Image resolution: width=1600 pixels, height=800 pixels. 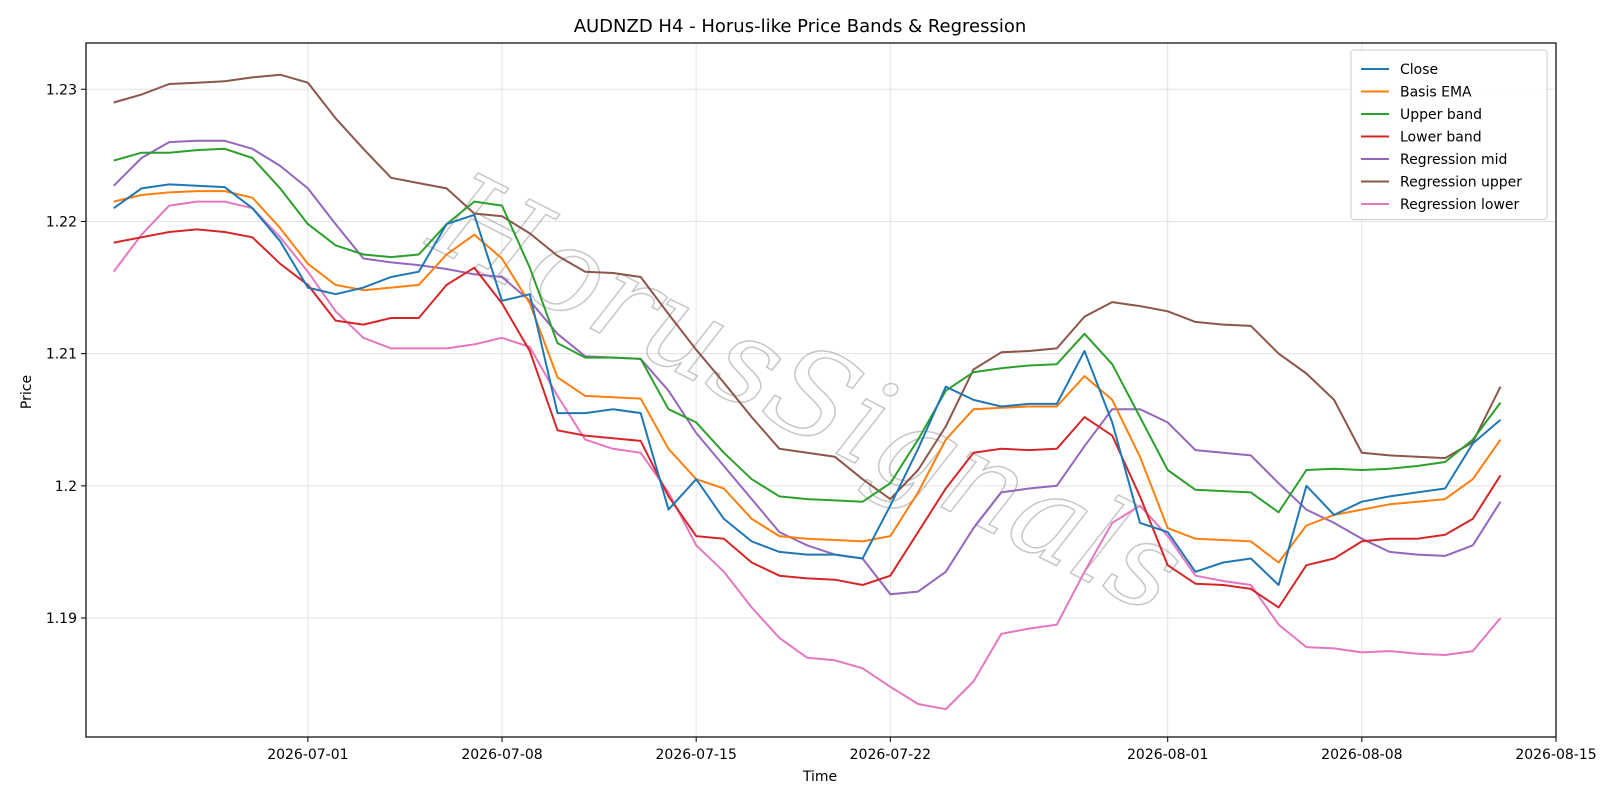 I want to click on y-tick-label: 1.23, so click(x=61, y=90).